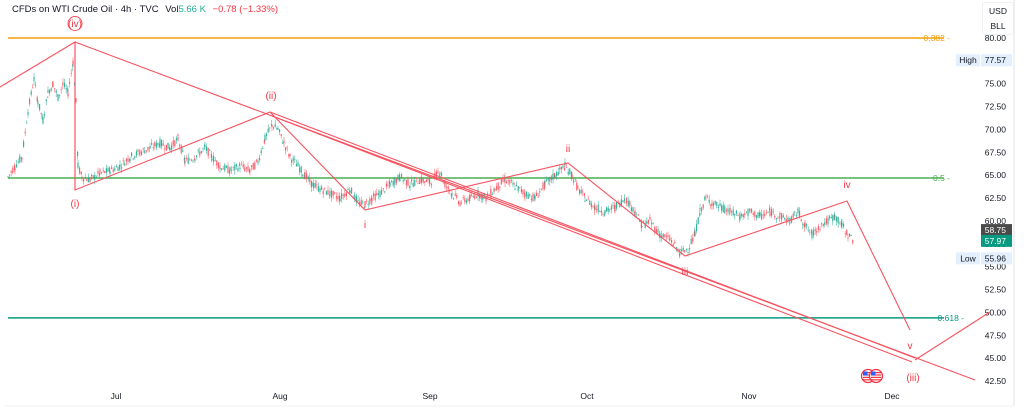  I want to click on currency-unit-selector: USD BLL, so click(998, 18).